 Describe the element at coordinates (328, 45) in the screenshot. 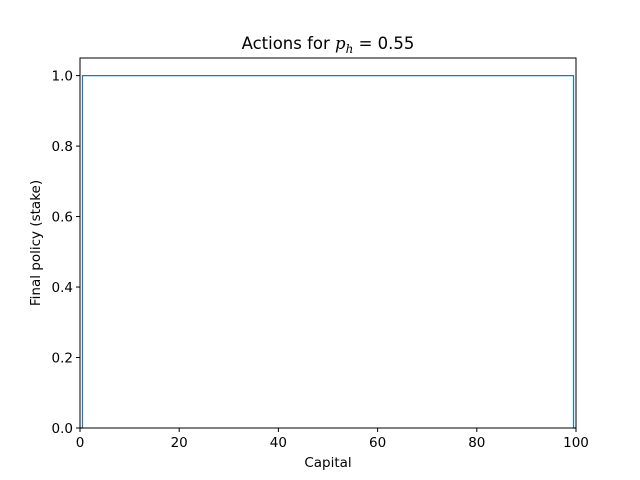

I see `chart-title: Actions for ph = 0.55` at that location.